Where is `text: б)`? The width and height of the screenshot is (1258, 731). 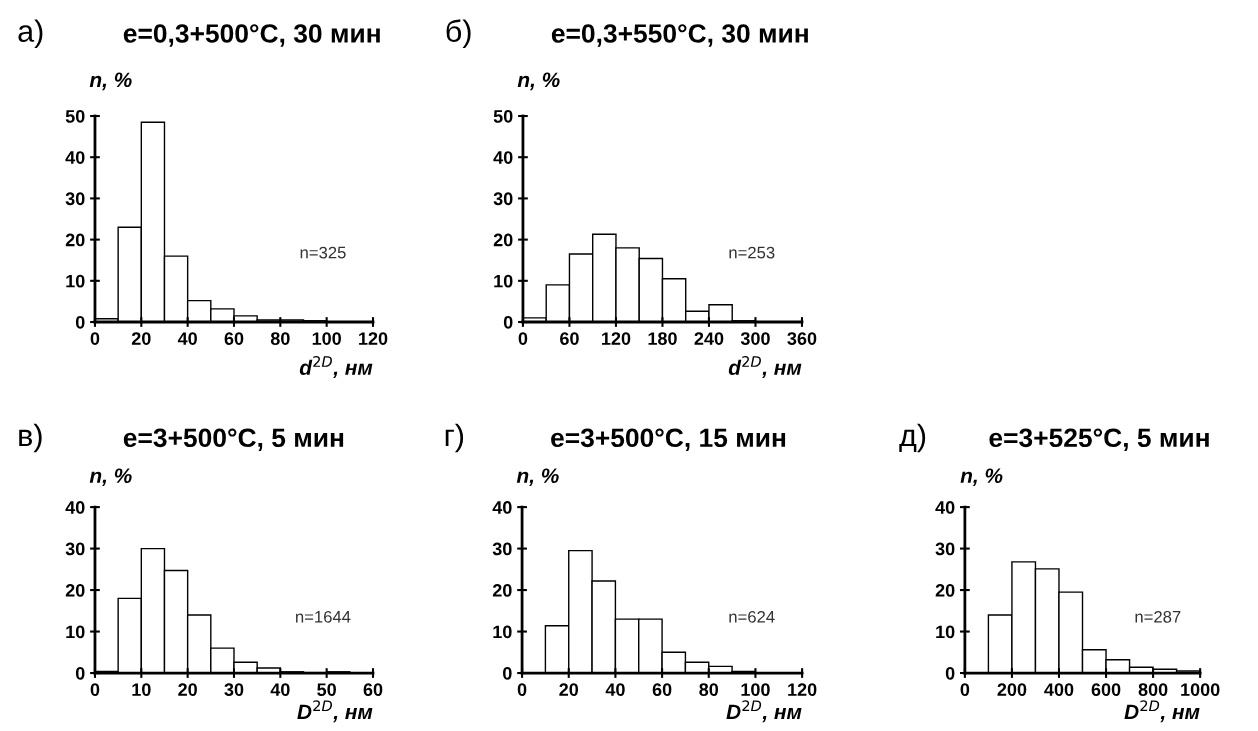
text: б) is located at coordinates (458, 34).